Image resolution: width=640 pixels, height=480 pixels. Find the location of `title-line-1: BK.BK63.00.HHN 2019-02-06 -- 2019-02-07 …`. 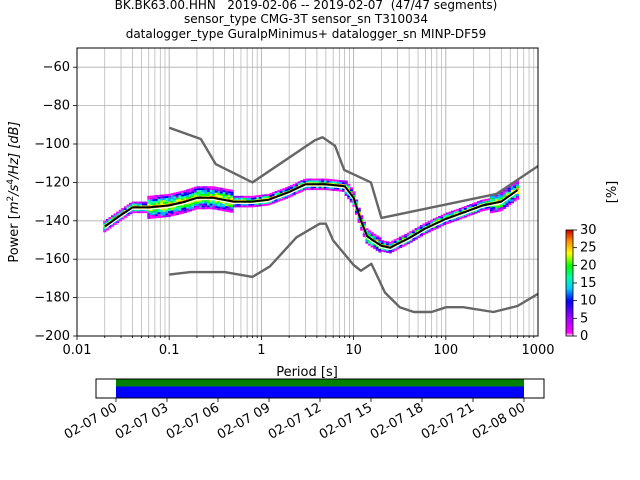

title-line-1: BK.BK63.00.HHN 2019-02-06 -- 2019-02-07 … is located at coordinates (306, 6).